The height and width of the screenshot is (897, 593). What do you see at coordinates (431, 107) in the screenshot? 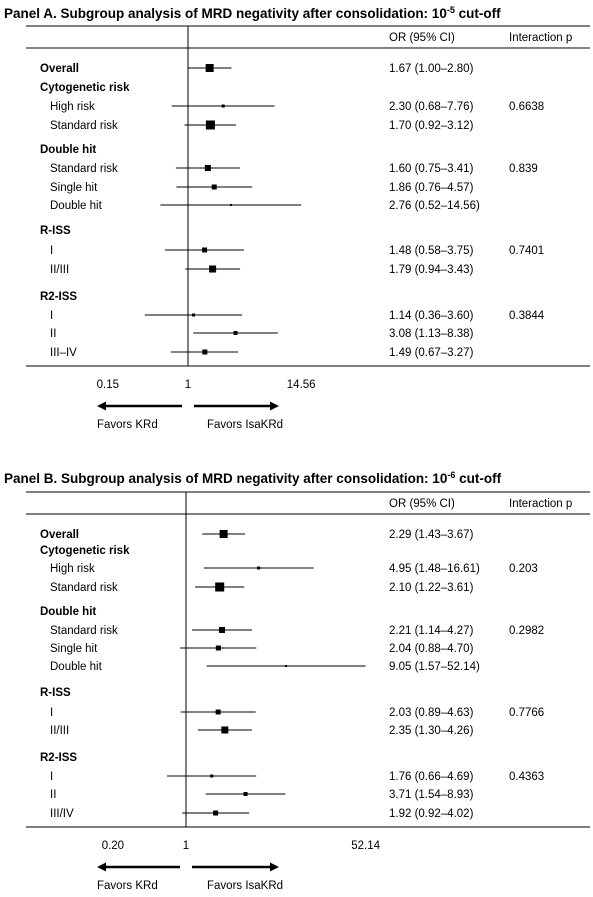
I see `or-ci-value: 2.30 (0.68–7.76)` at bounding box center [431, 107].